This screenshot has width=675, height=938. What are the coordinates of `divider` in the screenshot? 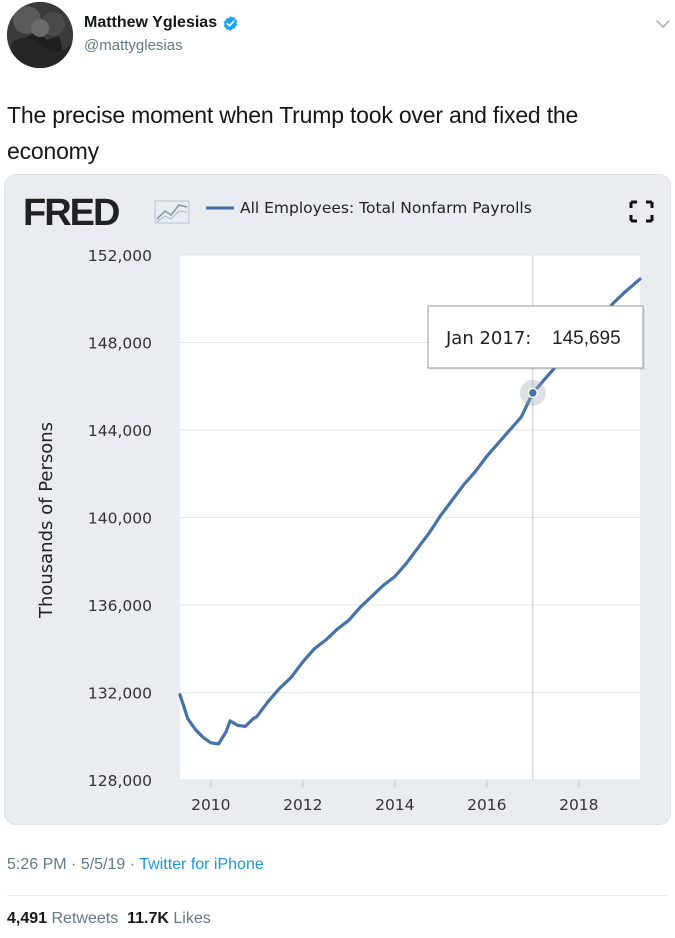 It's located at (337, 895).